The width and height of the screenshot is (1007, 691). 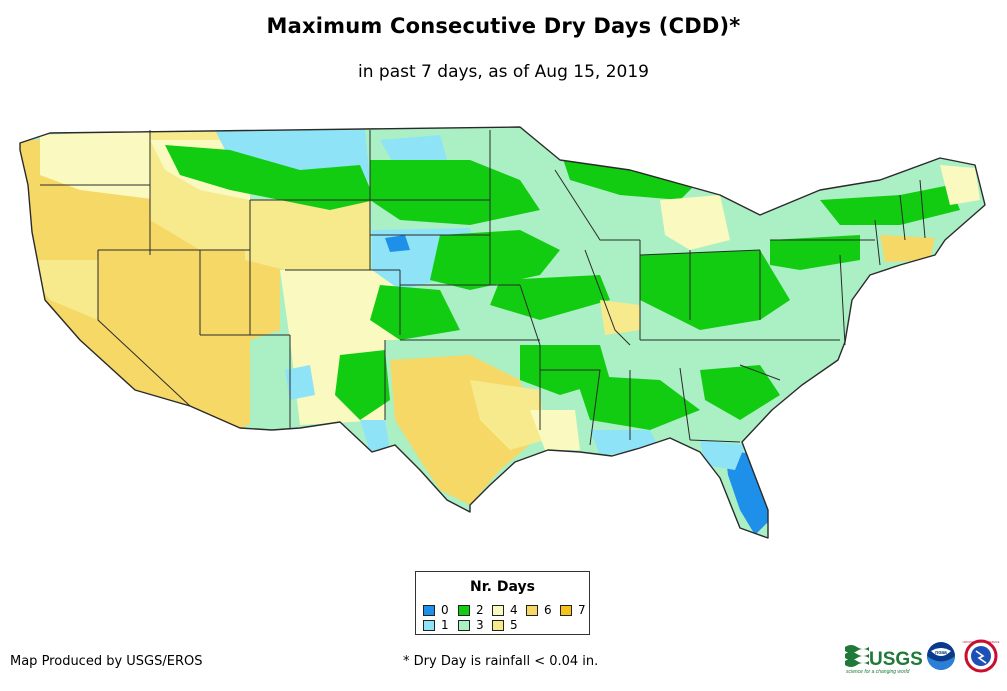 I want to click on legend-label: 5, so click(x=514, y=625).